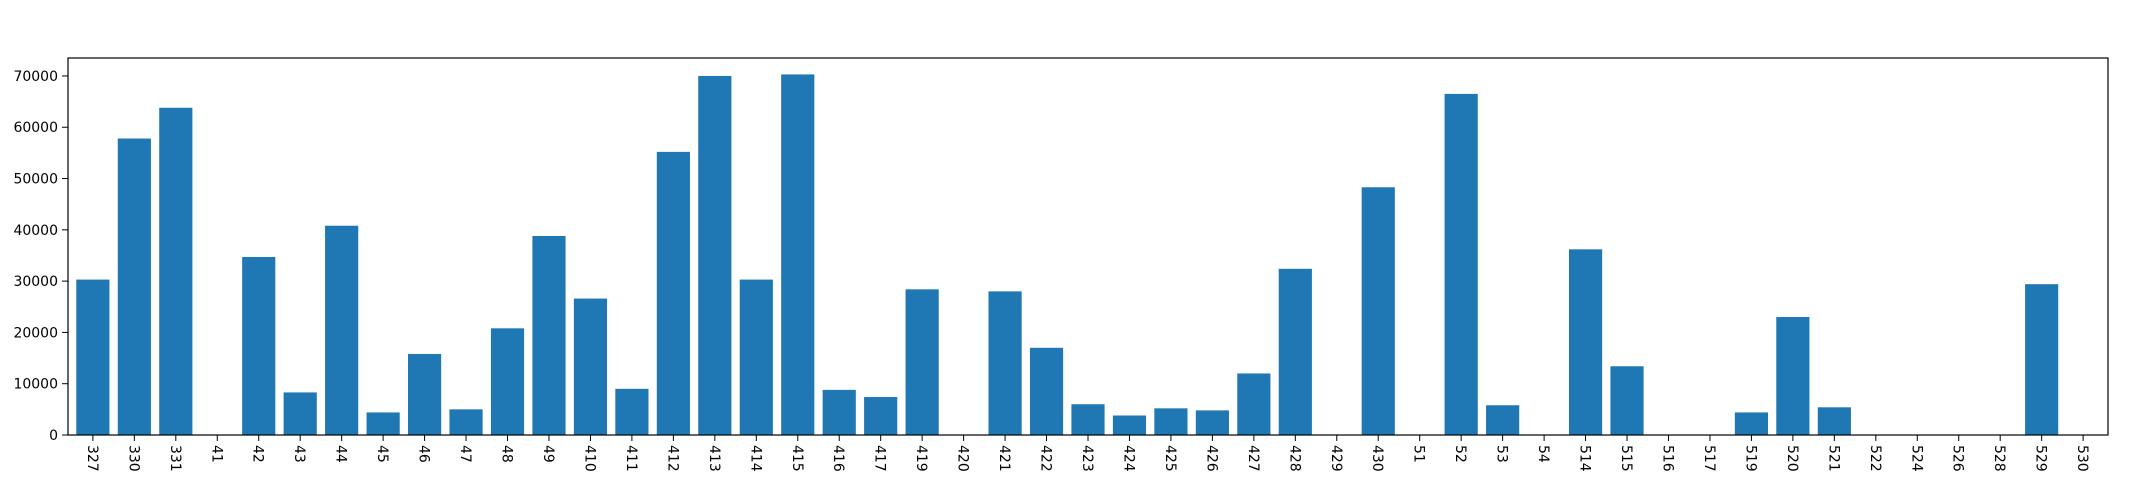  I want to click on y-tick-label: 40000, so click(35, 231).